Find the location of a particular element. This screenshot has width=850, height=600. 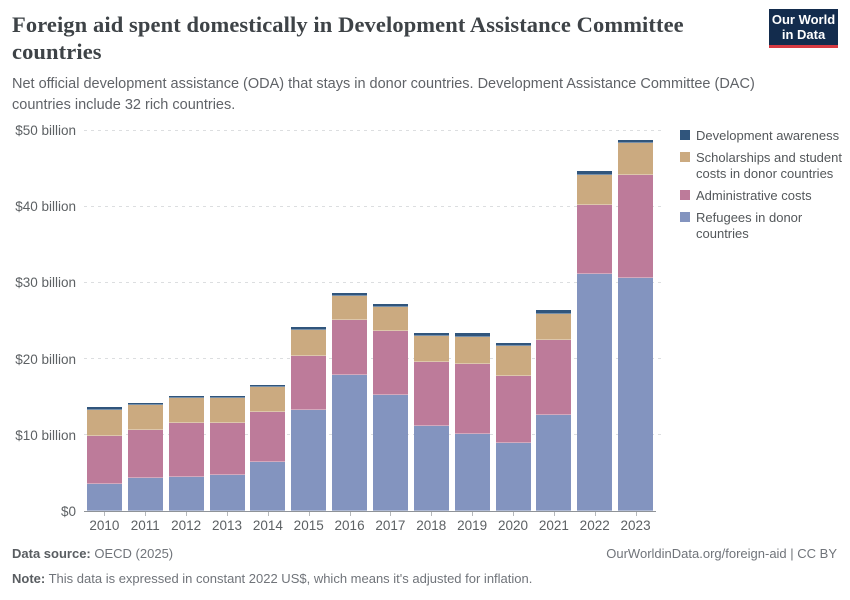

owid-logo-line1: Our World is located at coordinates (803, 19).